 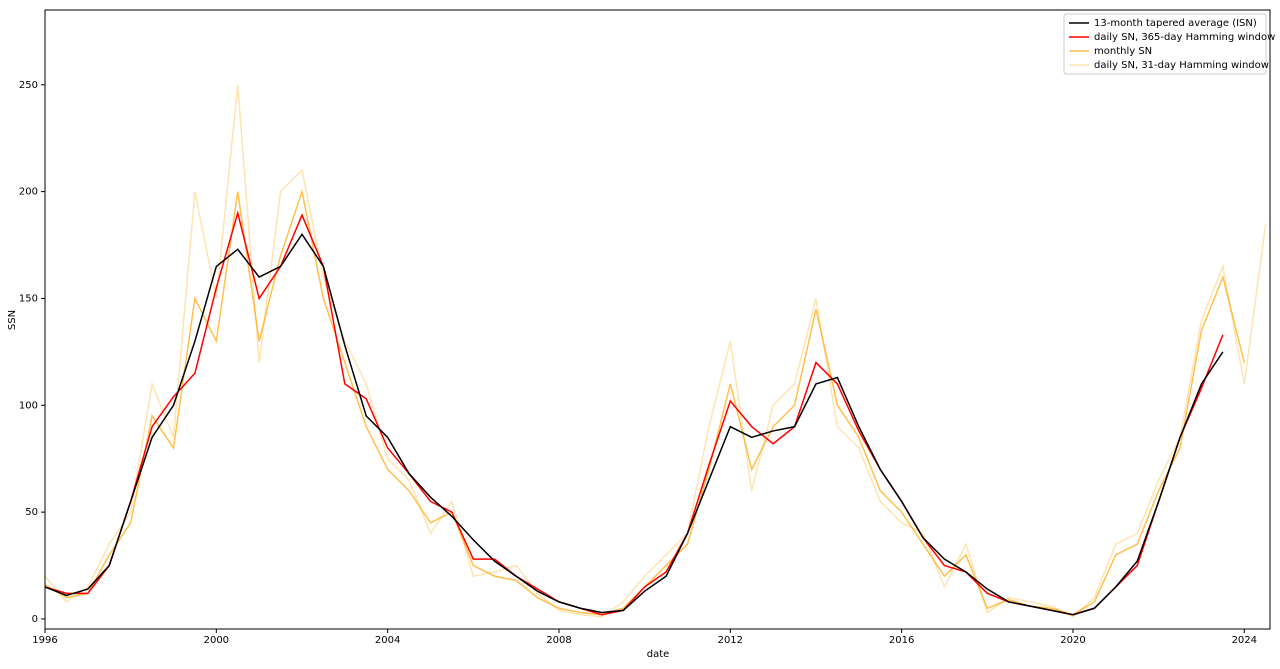 I want to click on legend-label: monthly SN, so click(x=1123, y=51).